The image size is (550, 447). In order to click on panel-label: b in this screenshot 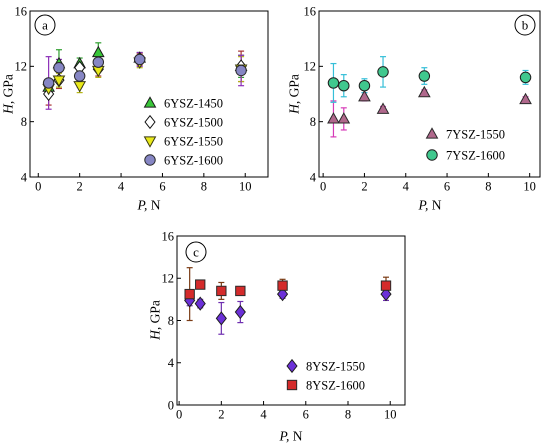, I will do `click(525, 24)`.